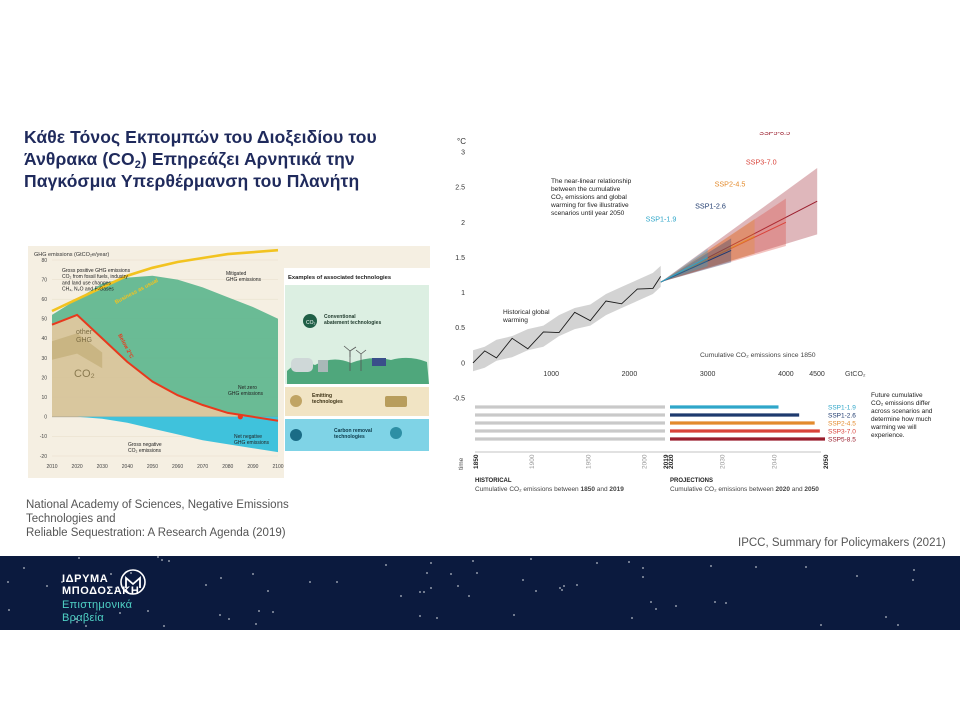 Image resolution: width=960 pixels, height=720 pixels. Describe the element at coordinates (101, 591) in the screenshot. I see `logo-line-2: ΜΠΟΔΟΣΑΚΗ` at that location.